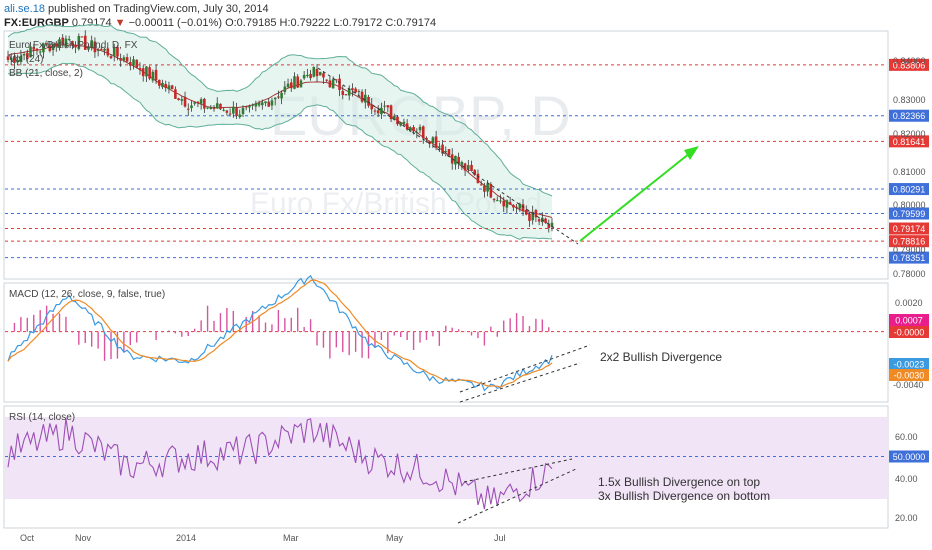 The height and width of the screenshot is (550, 932). What do you see at coordinates (500, 538) in the screenshot?
I see `x-axis-label: Jul` at bounding box center [500, 538].